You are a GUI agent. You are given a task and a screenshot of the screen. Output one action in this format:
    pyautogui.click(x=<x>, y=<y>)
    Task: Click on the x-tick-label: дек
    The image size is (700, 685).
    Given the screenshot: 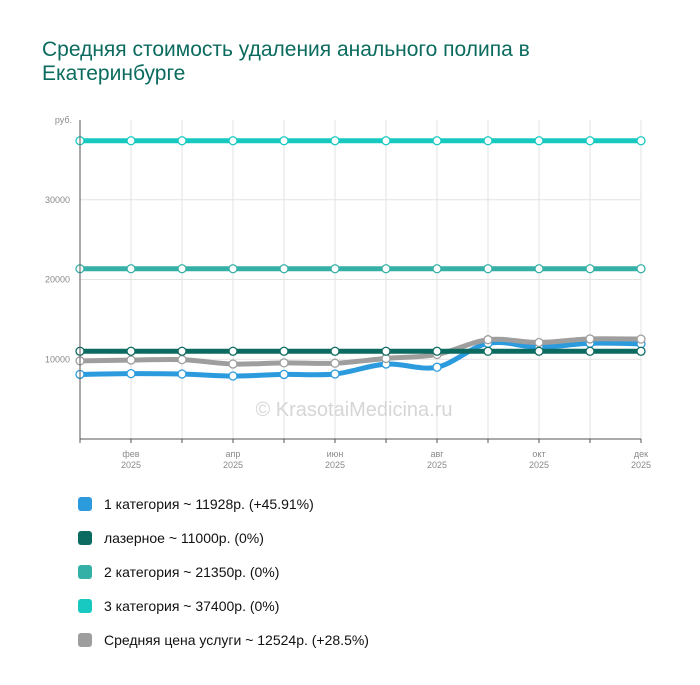 What is the action you would take?
    pyautogui.click(x=641, y=454)
    